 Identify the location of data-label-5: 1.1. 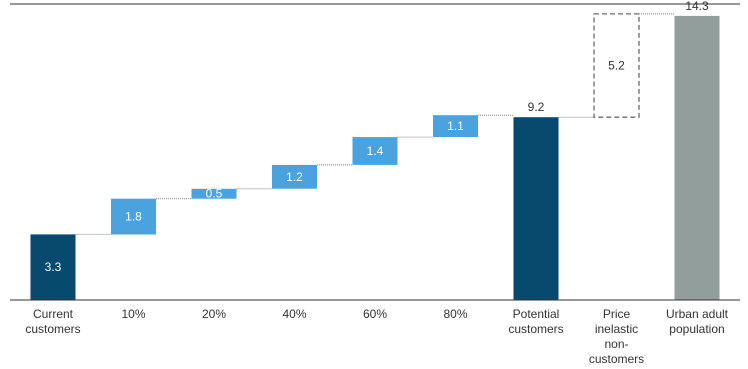
(455, 126).